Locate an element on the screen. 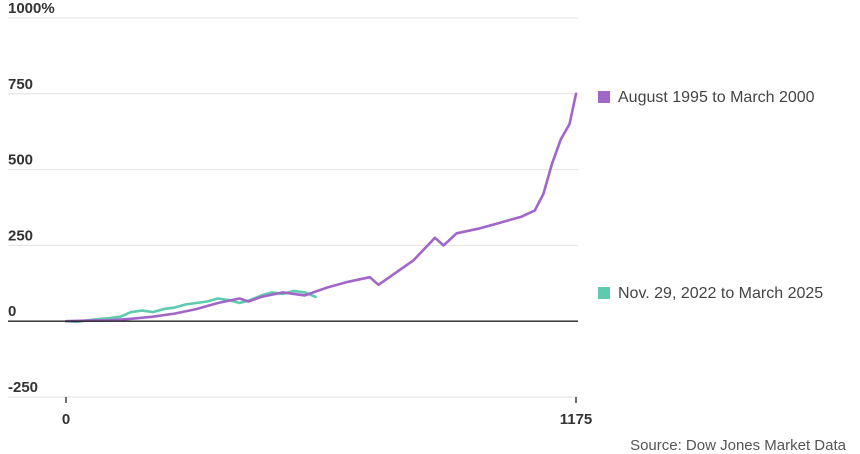 The image size is (860, 454). x-axis-tick-labels: 0 1175 is located at coordinates (327, 419).